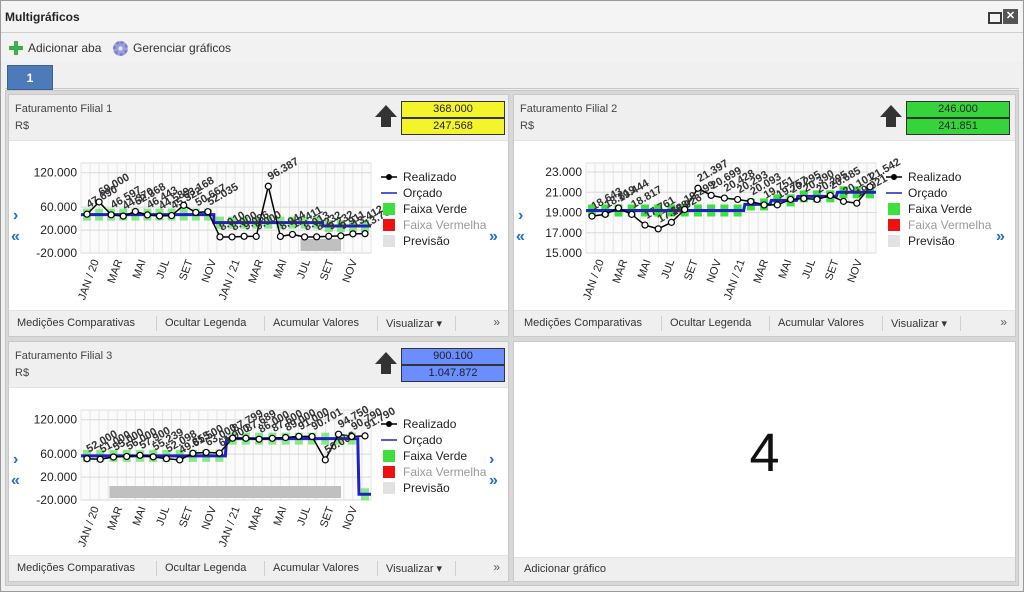 This screenshot has width=1024, height=592. What do you see at coordinates (58, 230) in the screenshot?
I see `y-tick-label: 20.000` at bounding box center [58, 230].